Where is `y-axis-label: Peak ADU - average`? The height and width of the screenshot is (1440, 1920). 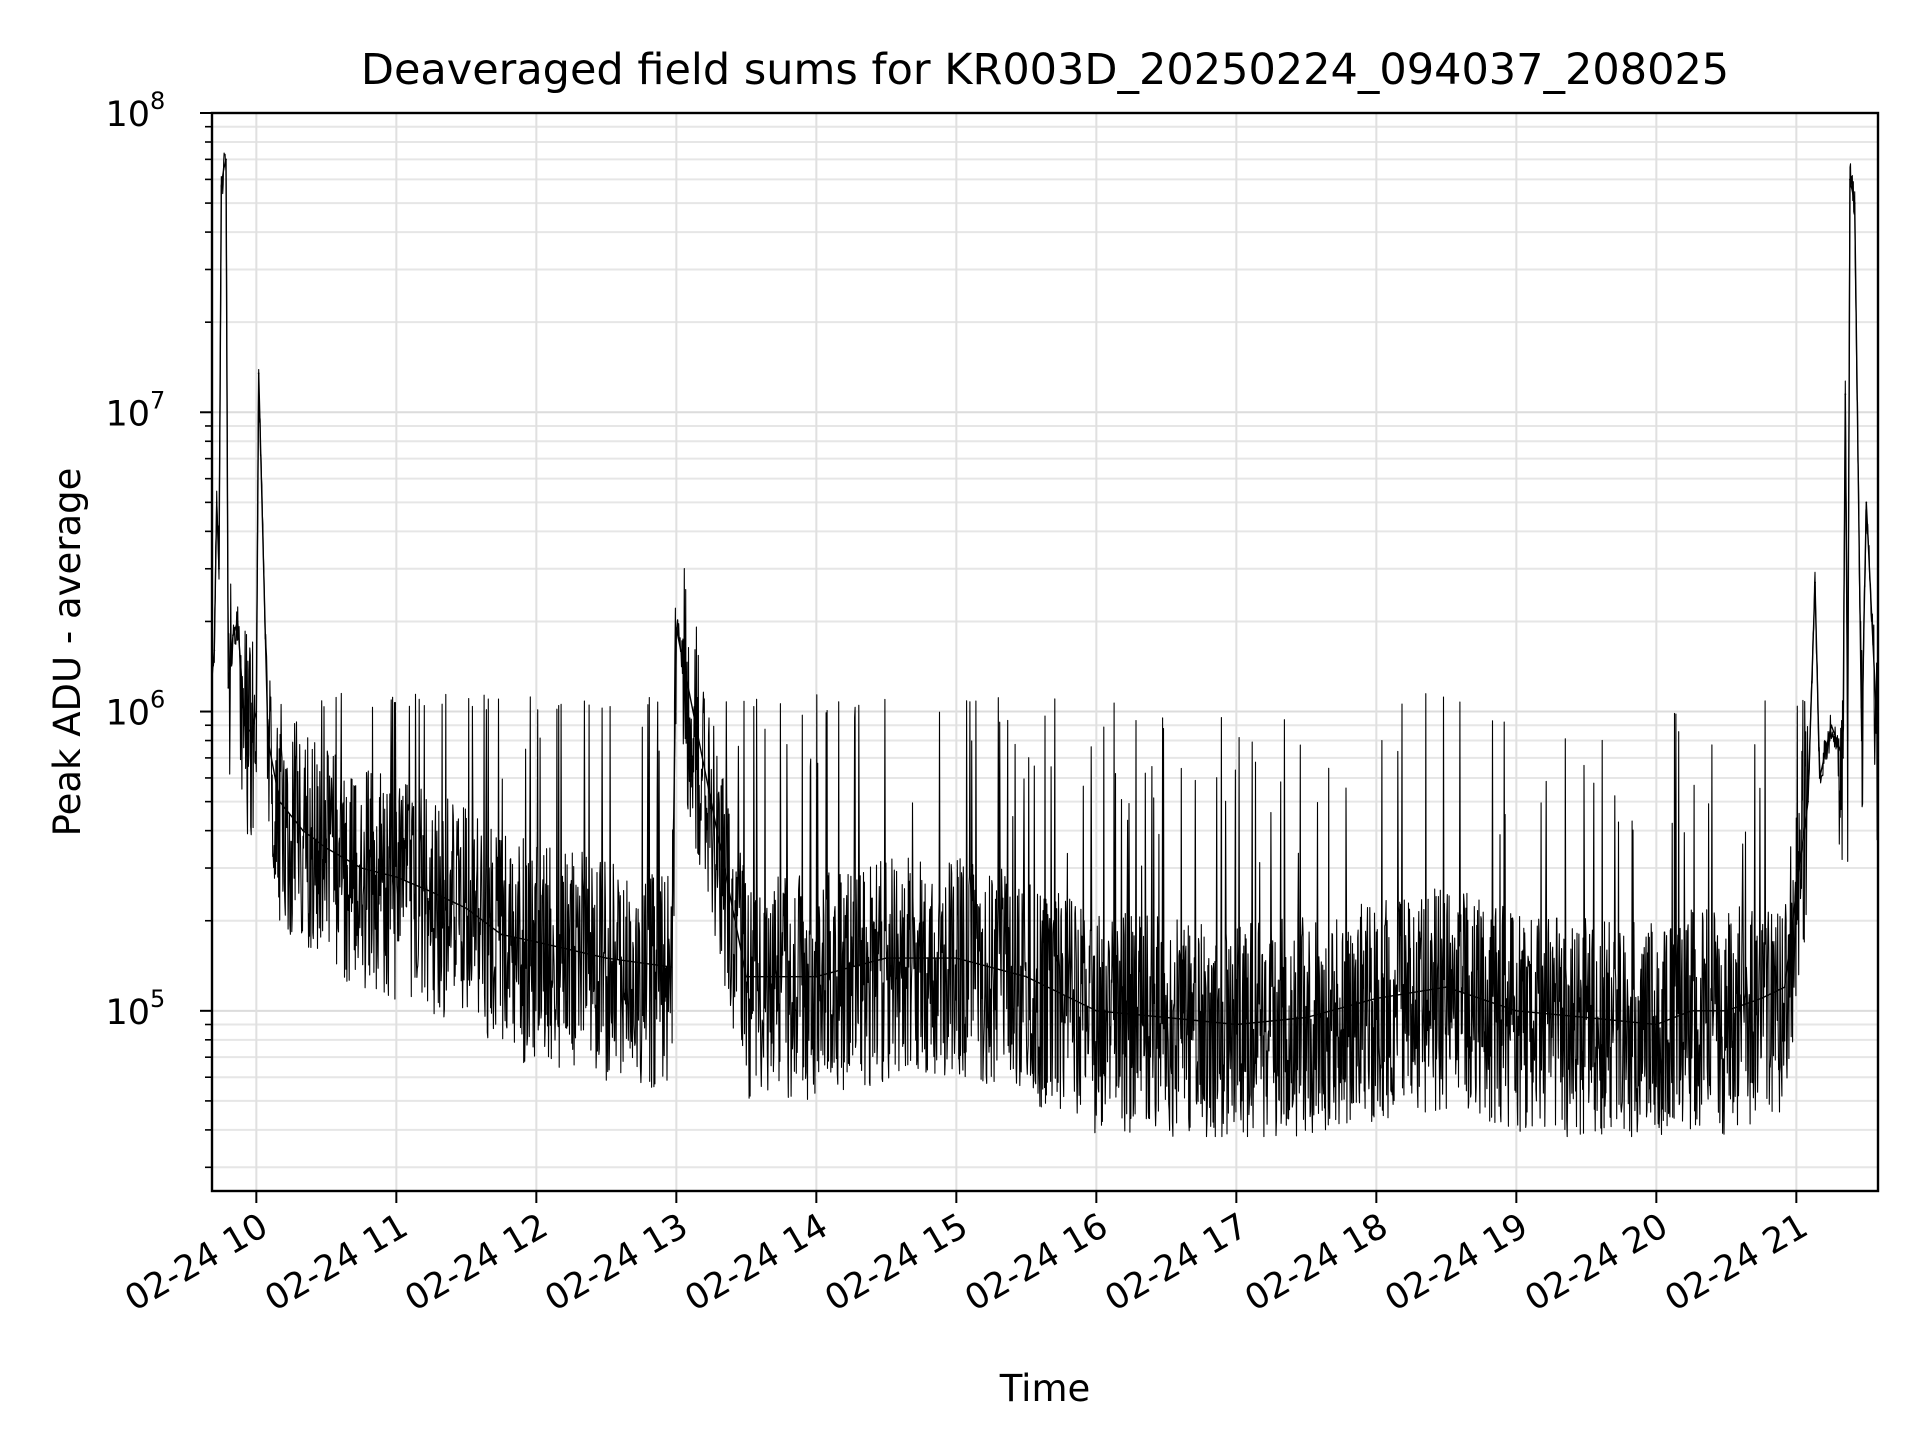
y-axis-label: Peak ADU - average is located at coordinates (67, 652).